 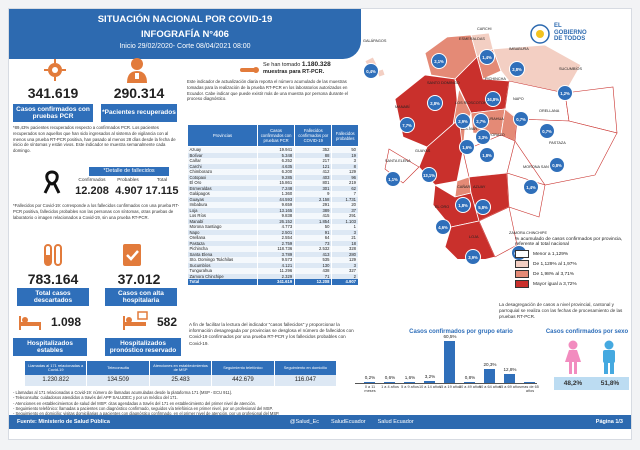 What do you see at coordinates (222, 216) in the screenshot?
I see `province-name-cell: Los Ríos` at bounding box center [222, 216].